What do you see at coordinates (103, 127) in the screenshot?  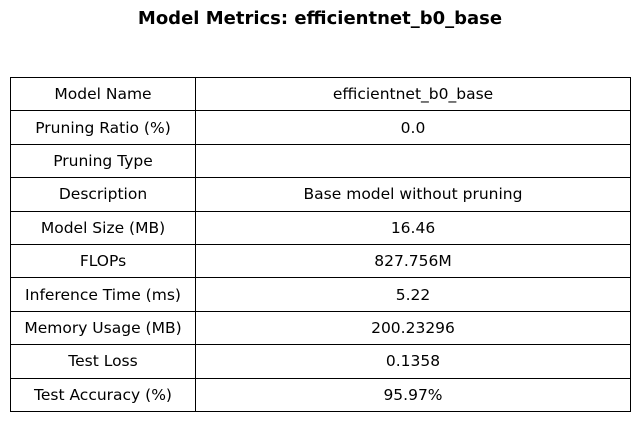 I see `row-label: Pruning Ratio (%)` at bounding box center [103, 127].